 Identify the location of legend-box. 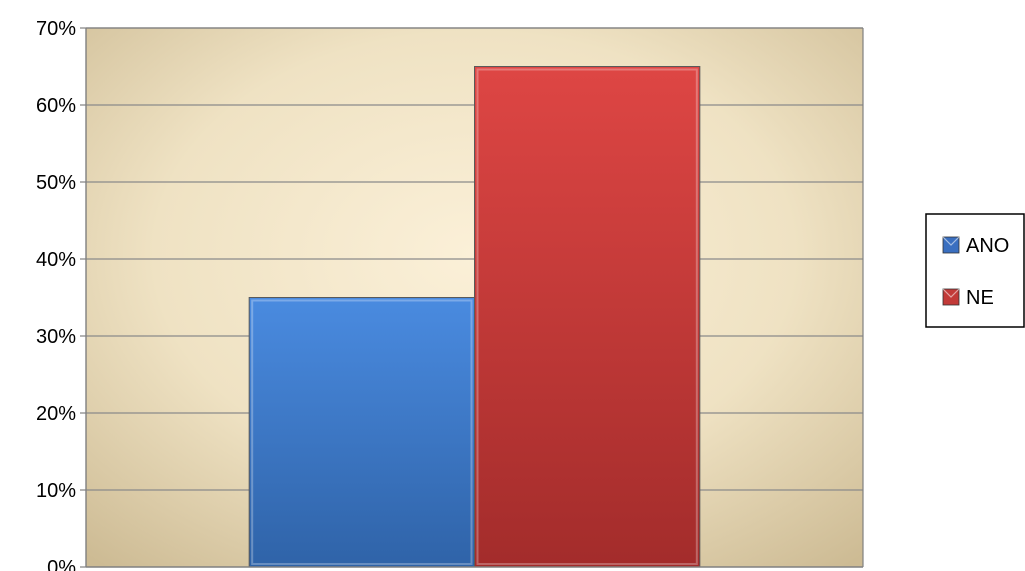
(975, 270).